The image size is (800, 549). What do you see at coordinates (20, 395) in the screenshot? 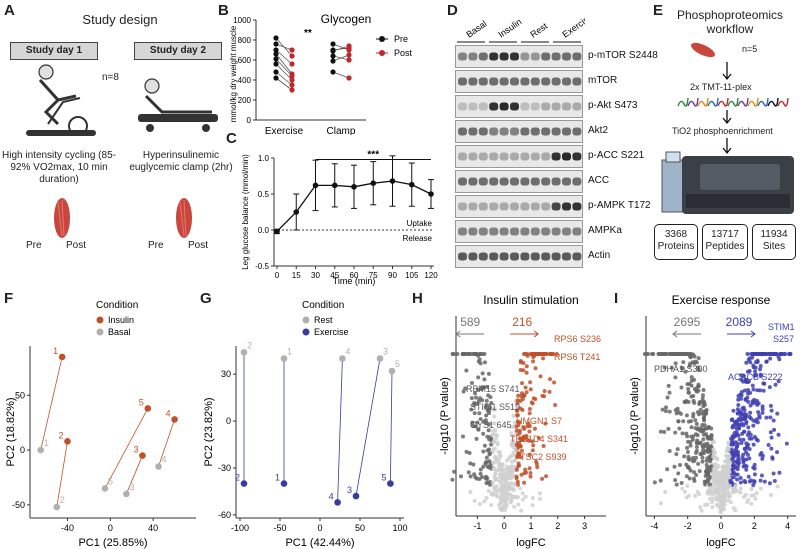
I see `y-tick-label: 50` at bounding box center [20, 395].